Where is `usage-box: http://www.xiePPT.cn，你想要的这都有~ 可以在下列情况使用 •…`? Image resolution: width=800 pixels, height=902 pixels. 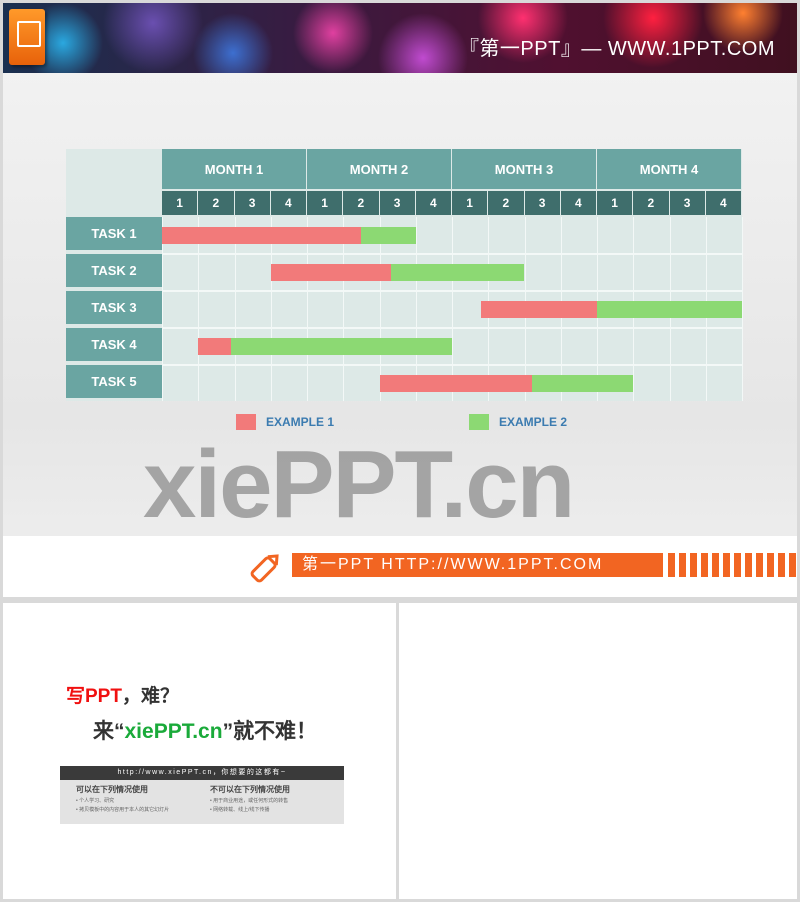
usage-box: http://www.xiePPT.cn，你想要的这都有~ 可以在下列情况使用 •… is located at coordinates (202, 795).